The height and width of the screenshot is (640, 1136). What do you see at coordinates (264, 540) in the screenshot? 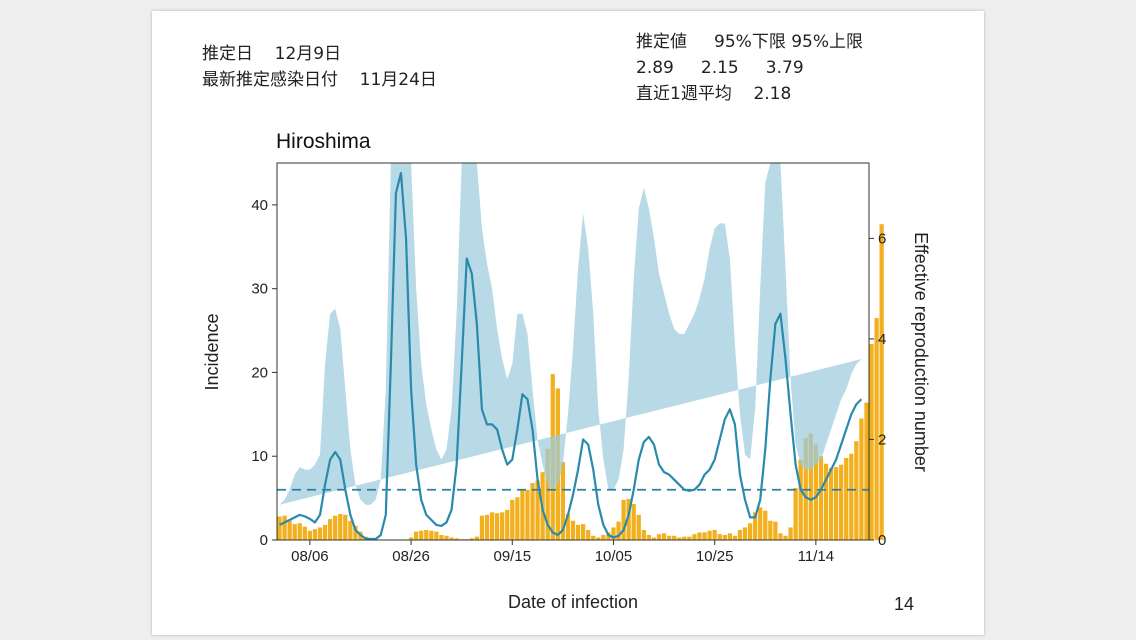
I see `y-left-tick-label: 0` at bounding box center [264, 540].